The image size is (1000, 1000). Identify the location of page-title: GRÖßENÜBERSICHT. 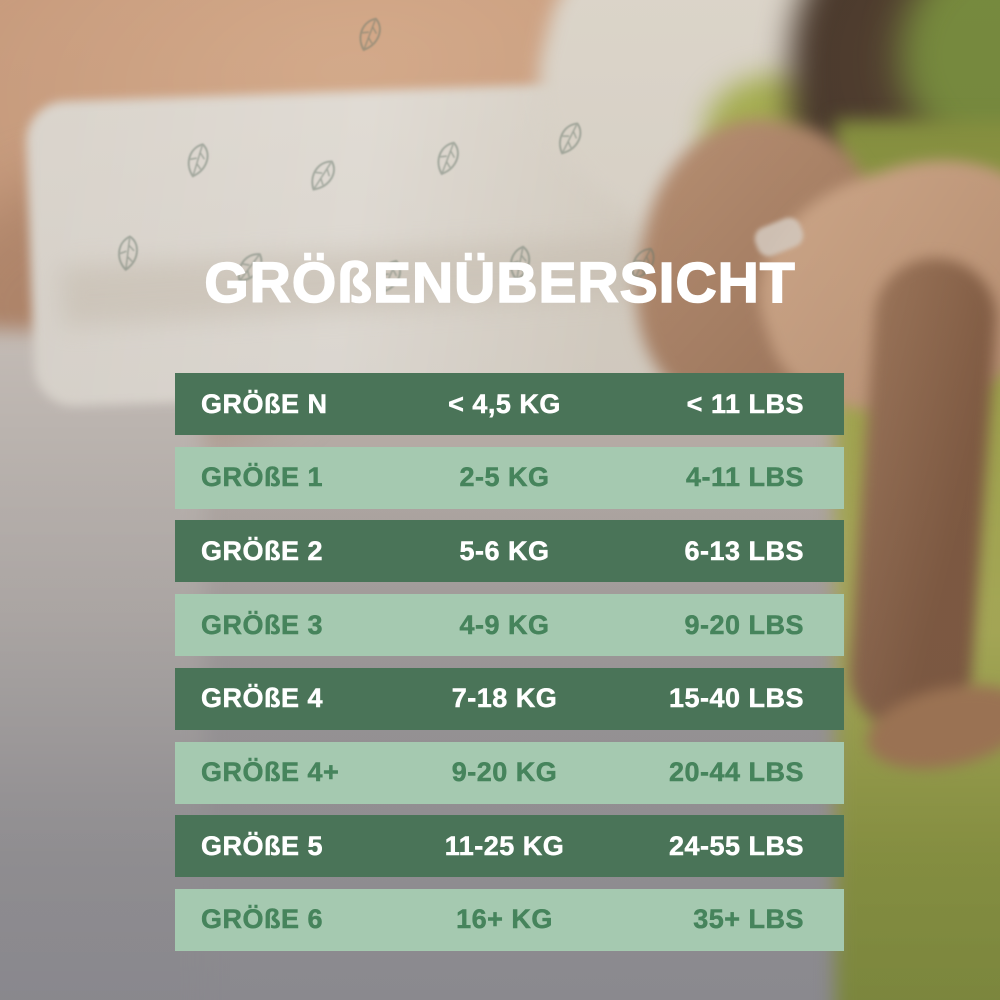
(500, 283).